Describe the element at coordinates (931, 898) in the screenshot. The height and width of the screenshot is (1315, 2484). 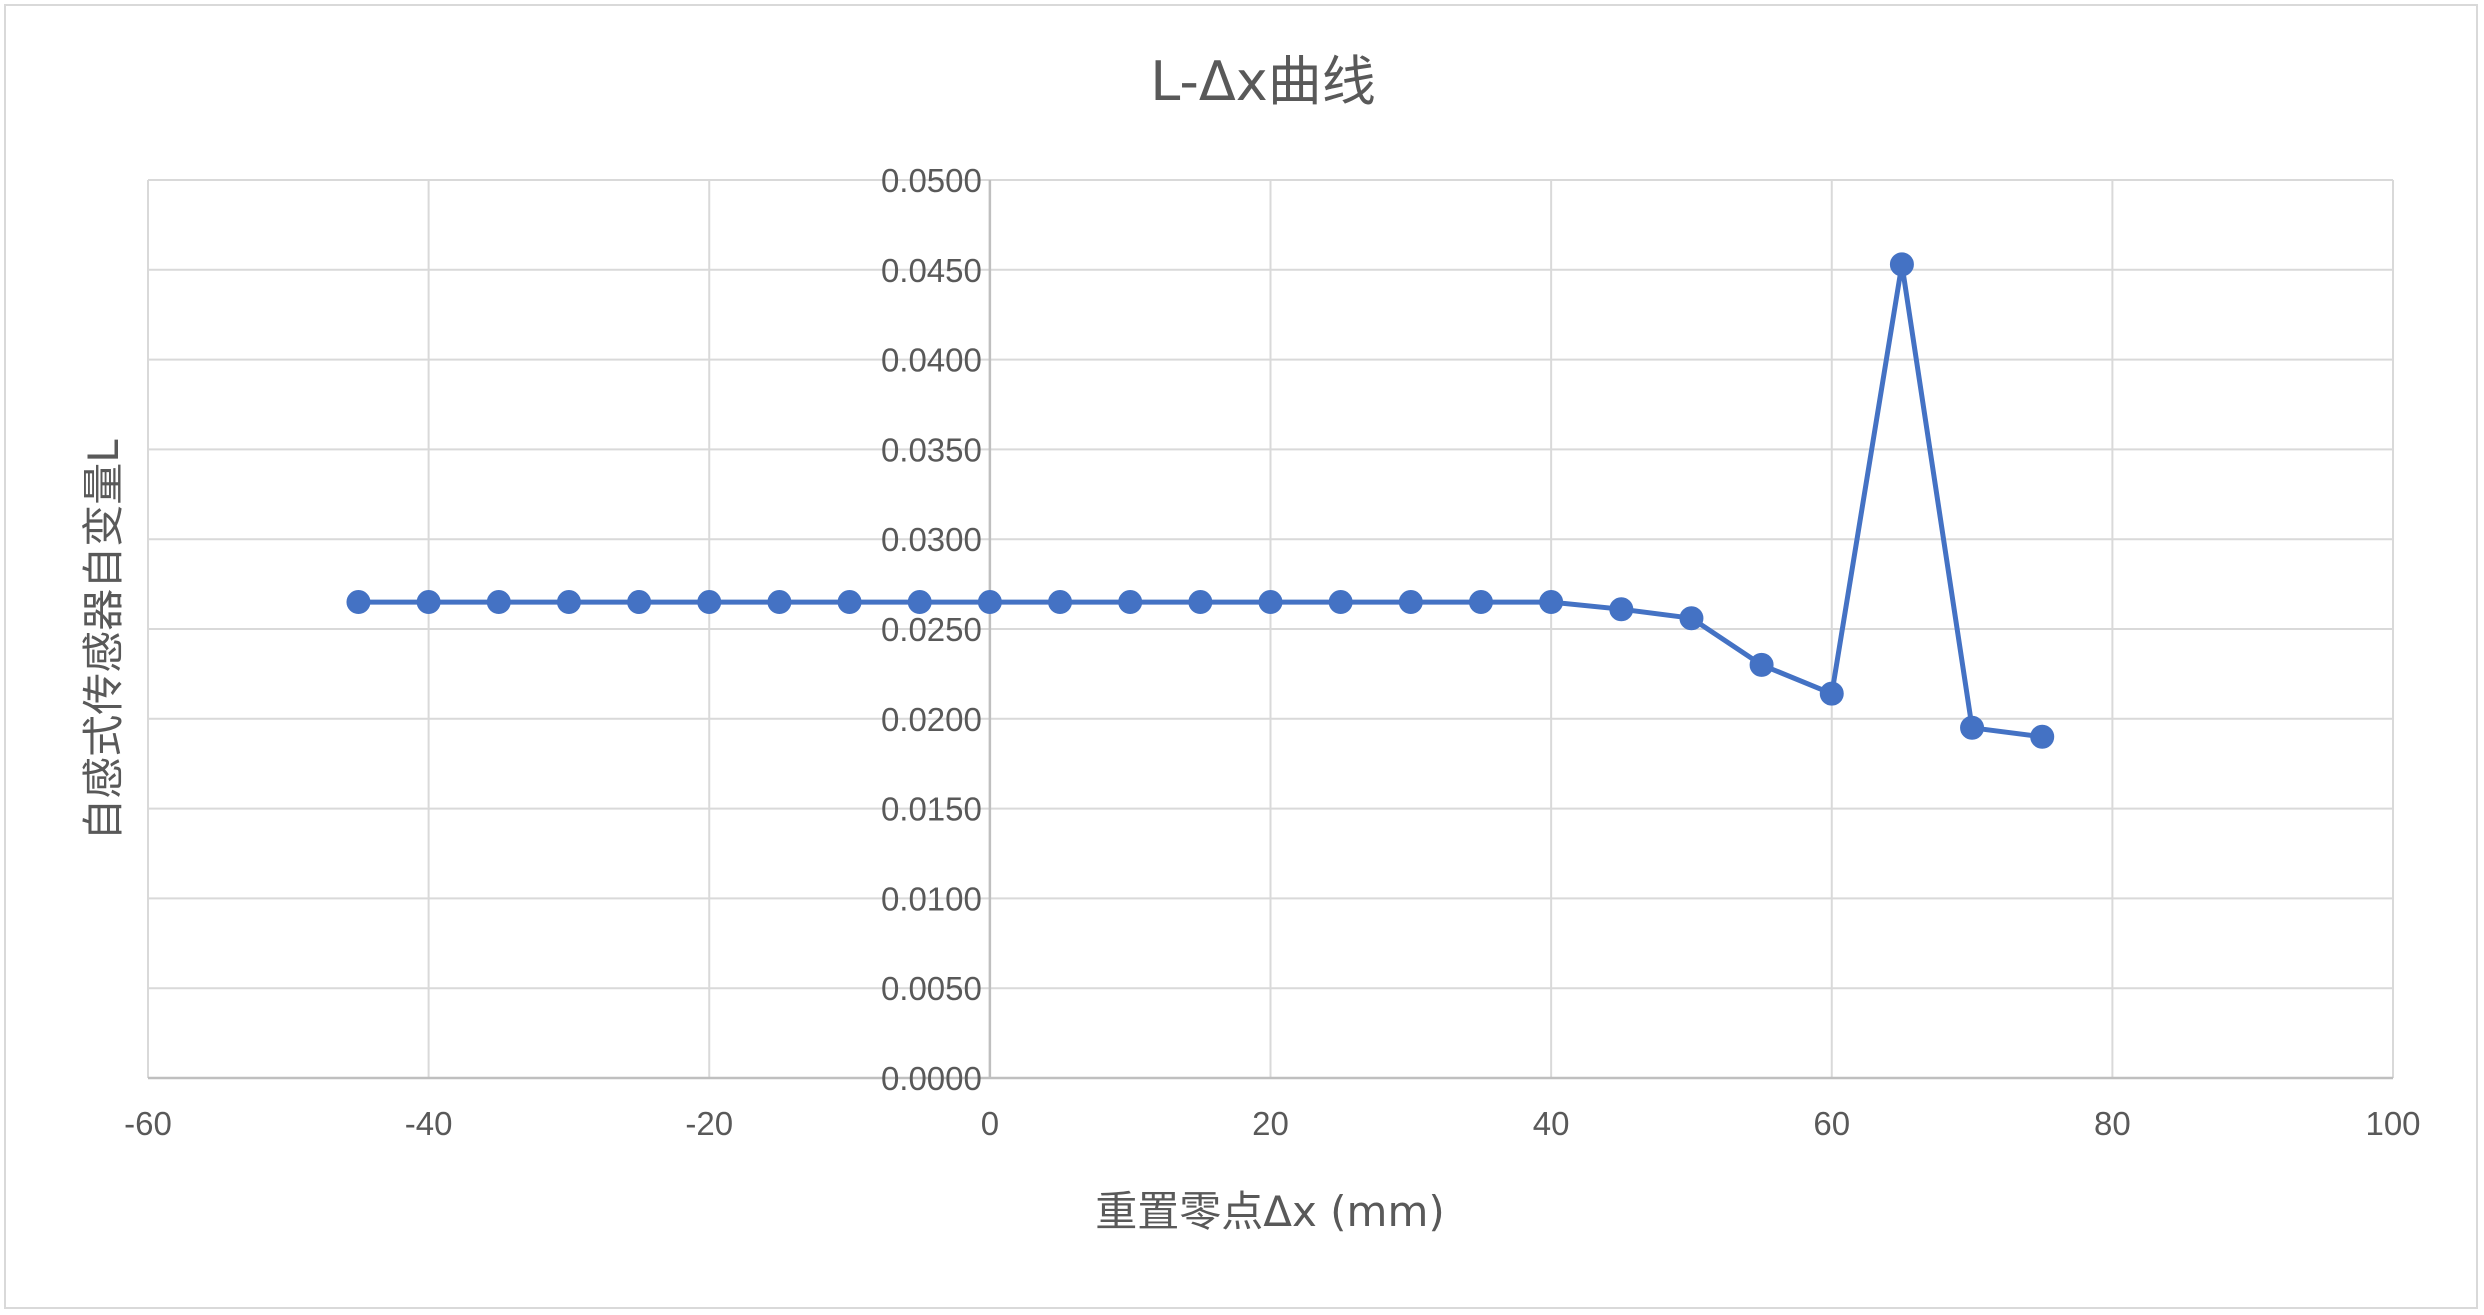
I see `y-tick-label: 0.0100` at that location.